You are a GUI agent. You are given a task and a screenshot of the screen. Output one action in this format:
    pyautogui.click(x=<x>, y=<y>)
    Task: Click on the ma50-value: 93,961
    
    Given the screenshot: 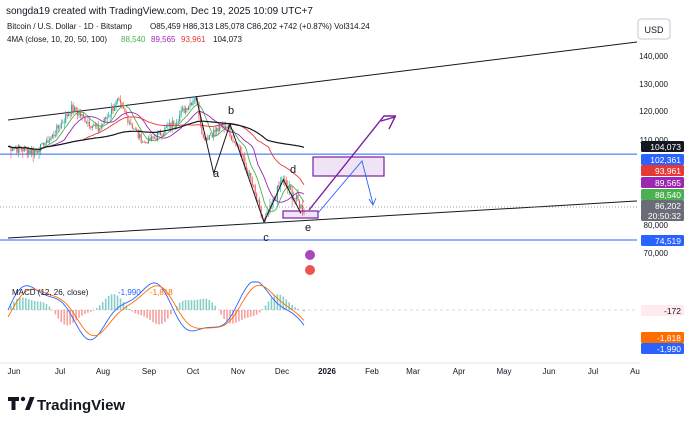 What is the action you would take?
    pyautogui.click(x=193, y=39)
    